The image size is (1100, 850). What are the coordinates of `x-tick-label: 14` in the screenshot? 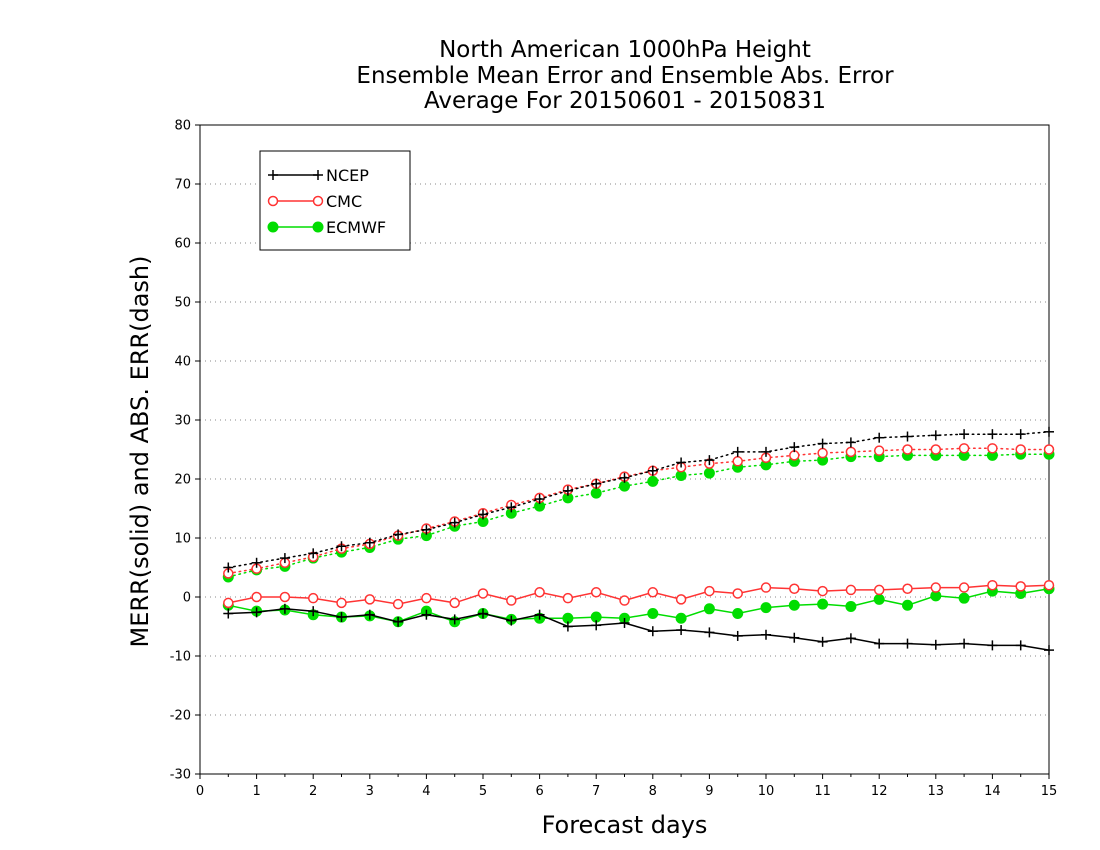 It's located at (992, 791).